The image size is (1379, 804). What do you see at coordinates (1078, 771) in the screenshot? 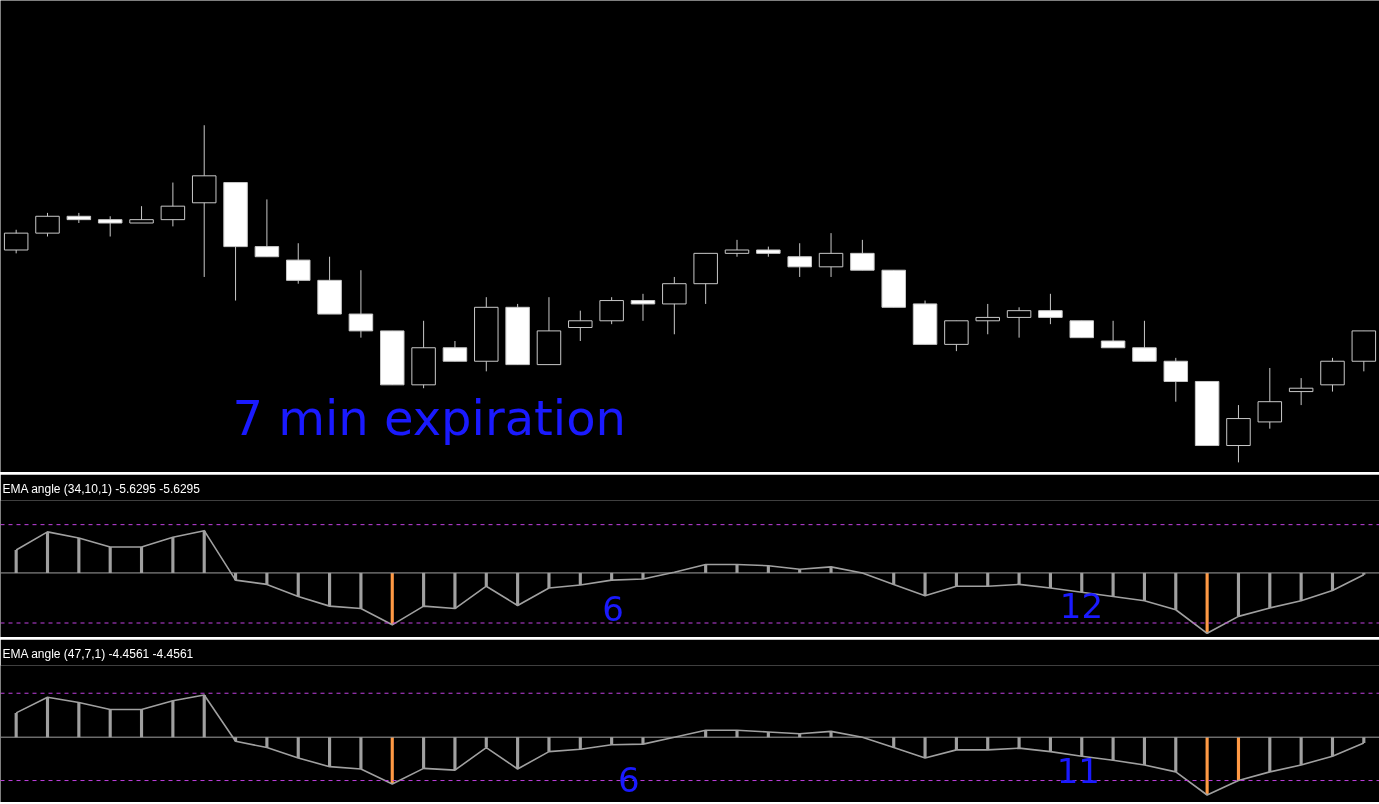
I see `annotation: 11` at bounding box center [1078, 771].